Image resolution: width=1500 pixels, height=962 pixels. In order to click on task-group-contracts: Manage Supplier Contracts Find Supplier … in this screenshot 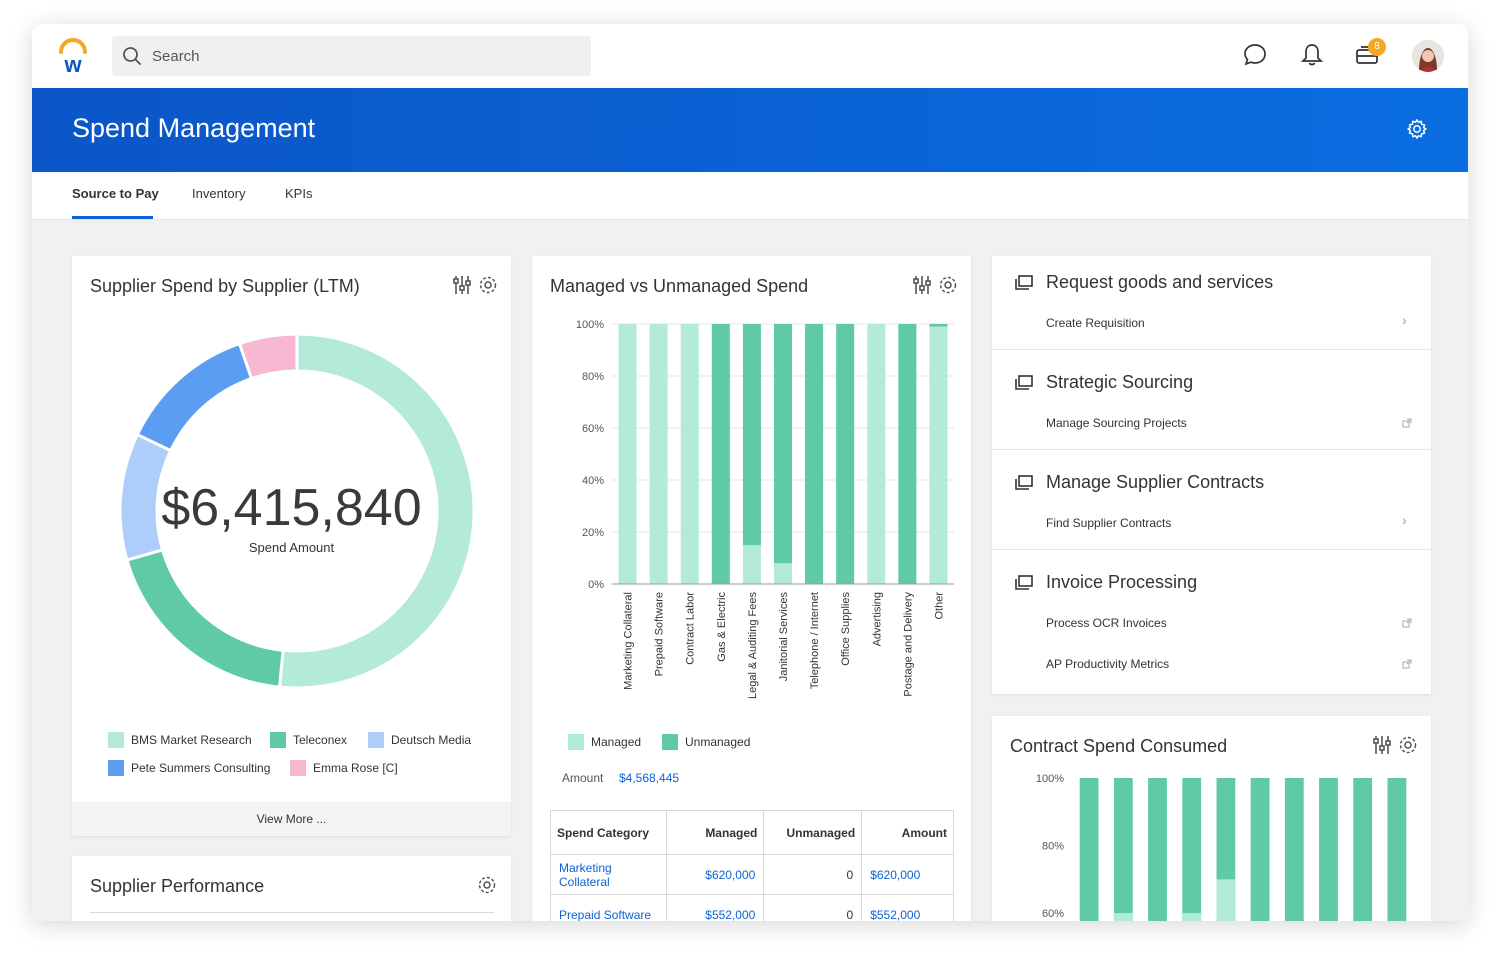, I will do `click(1211, 500)`.